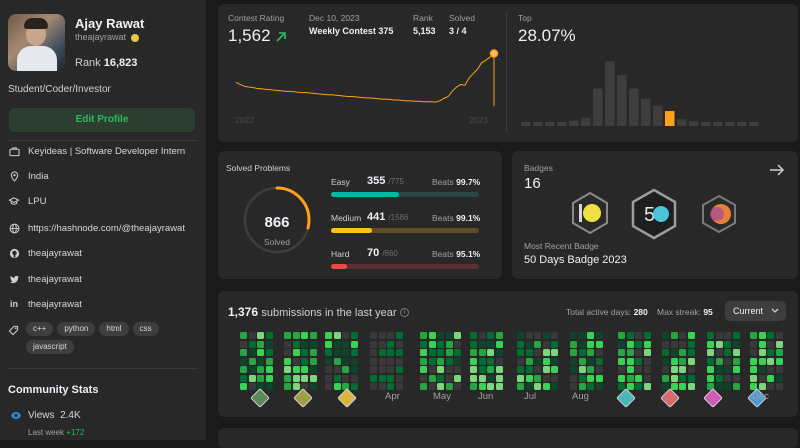 The image size is (800, 448). Describe the element at coordinates (76, 329) in the screenshot. I see `skill-tag: python` at that location.